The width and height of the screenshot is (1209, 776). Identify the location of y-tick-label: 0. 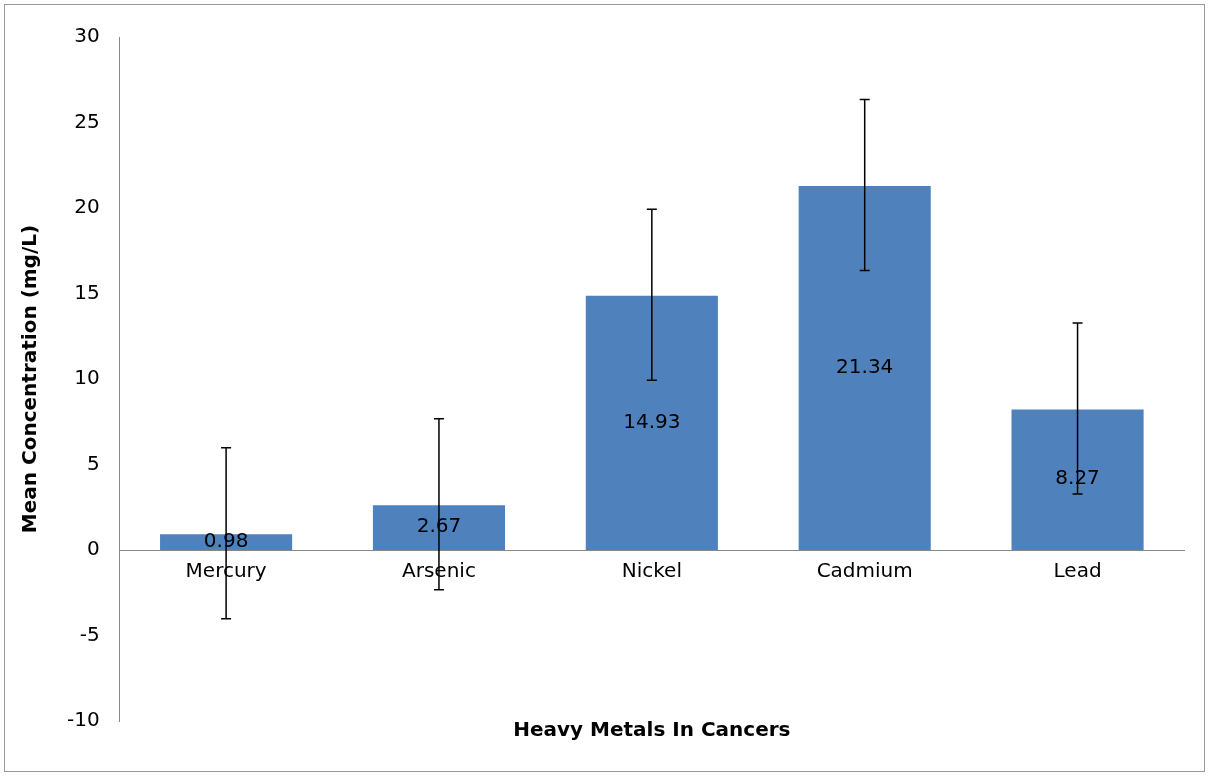
(93, 548).